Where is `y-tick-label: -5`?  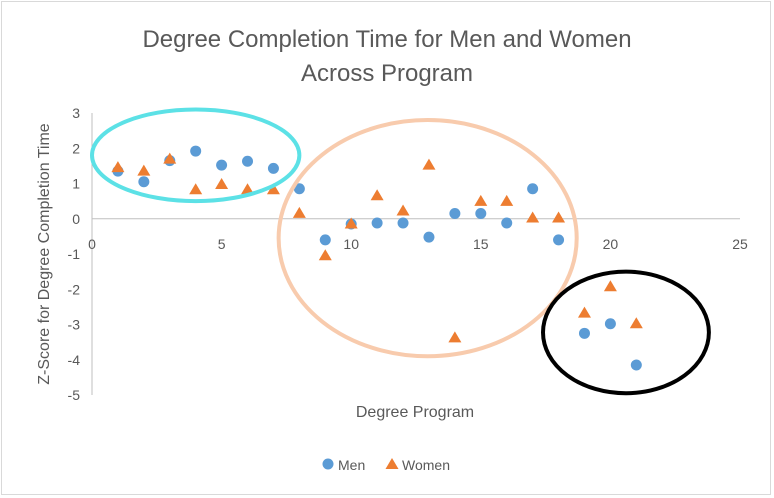
y-tick-label: -5 is located at coordinates (74, 395).